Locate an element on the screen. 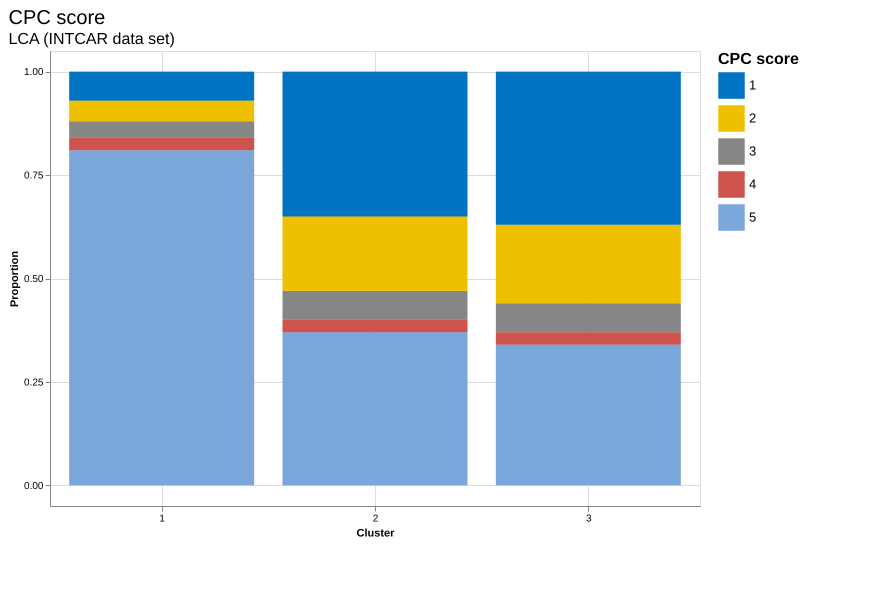  y-tick-label: 0.75 is located at coordinates (34, 176).